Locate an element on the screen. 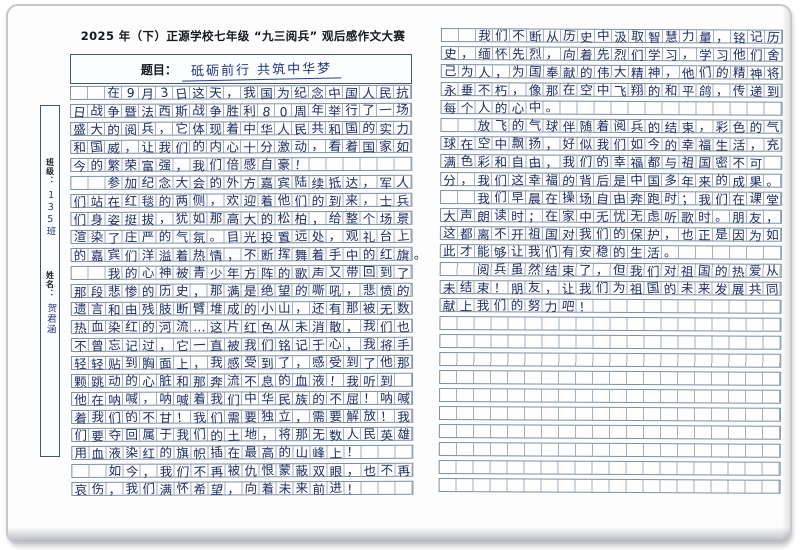 The image size is (800, 550). grid-cell: 热 is located at coordinates (80, 328).